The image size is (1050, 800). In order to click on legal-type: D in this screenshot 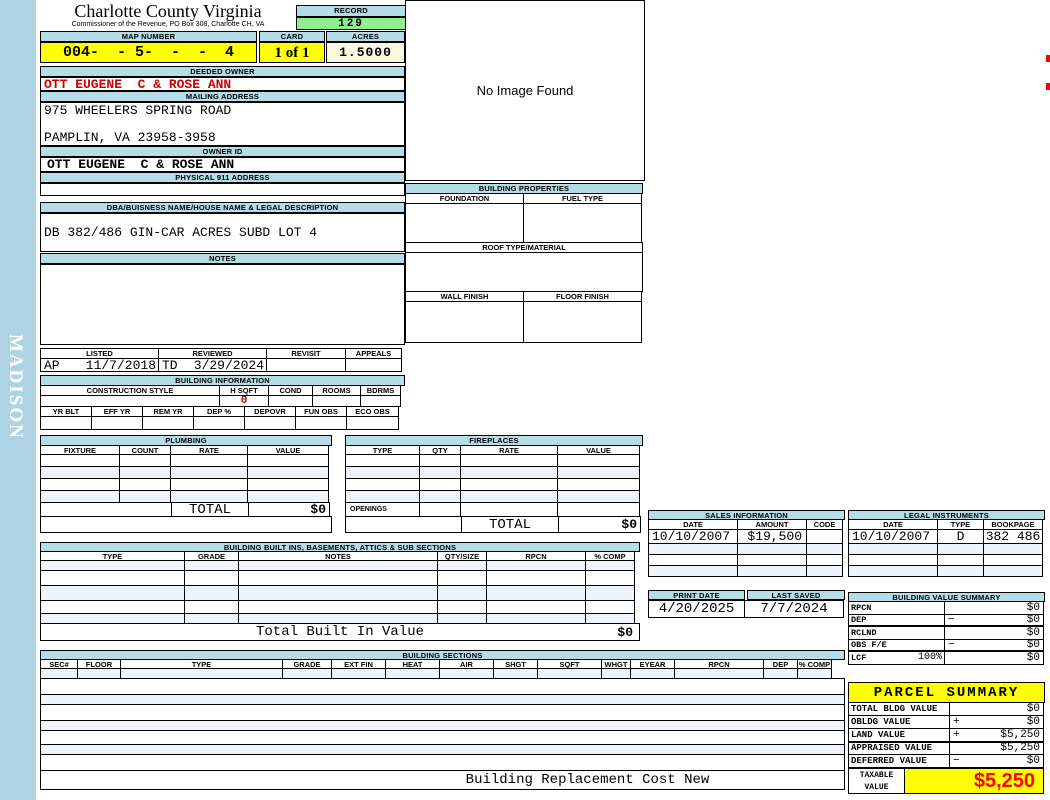, I will do `click(960, 536)`.